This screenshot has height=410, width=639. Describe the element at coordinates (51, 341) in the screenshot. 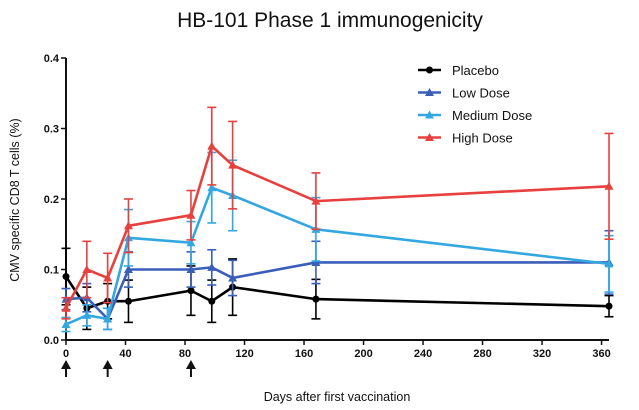

I see `y-tick-label: 0.0` at that location.